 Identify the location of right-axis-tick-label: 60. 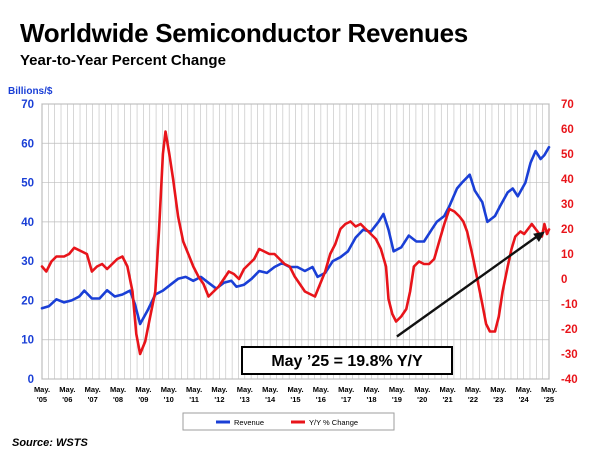
(567, 130).